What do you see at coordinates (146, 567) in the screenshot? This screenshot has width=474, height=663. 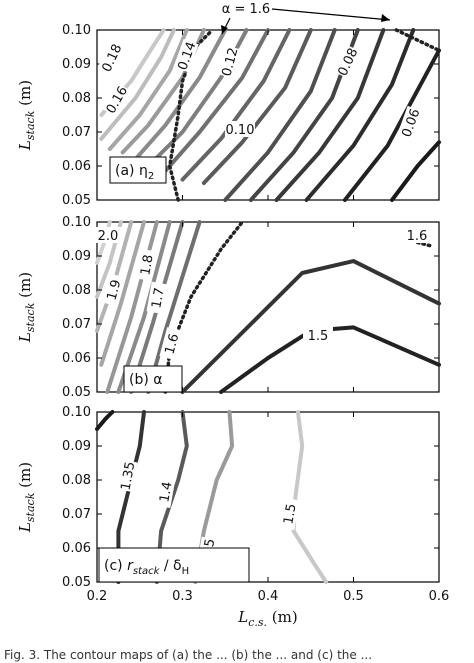 I see `panel-label: (c) rstack / δH` at bounding box center [146, 567].